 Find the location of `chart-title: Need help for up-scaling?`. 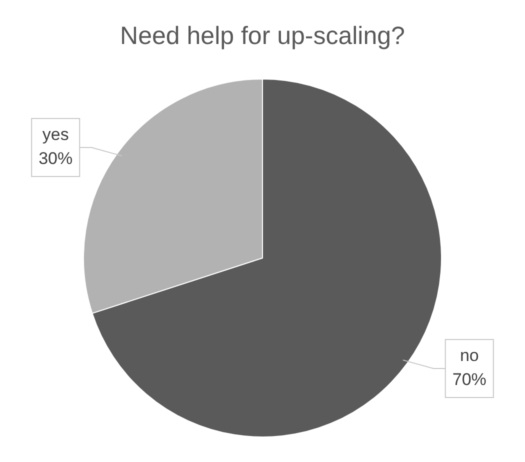

chart-title: Need help for up-scaling? is located at coordinates (262, 36).